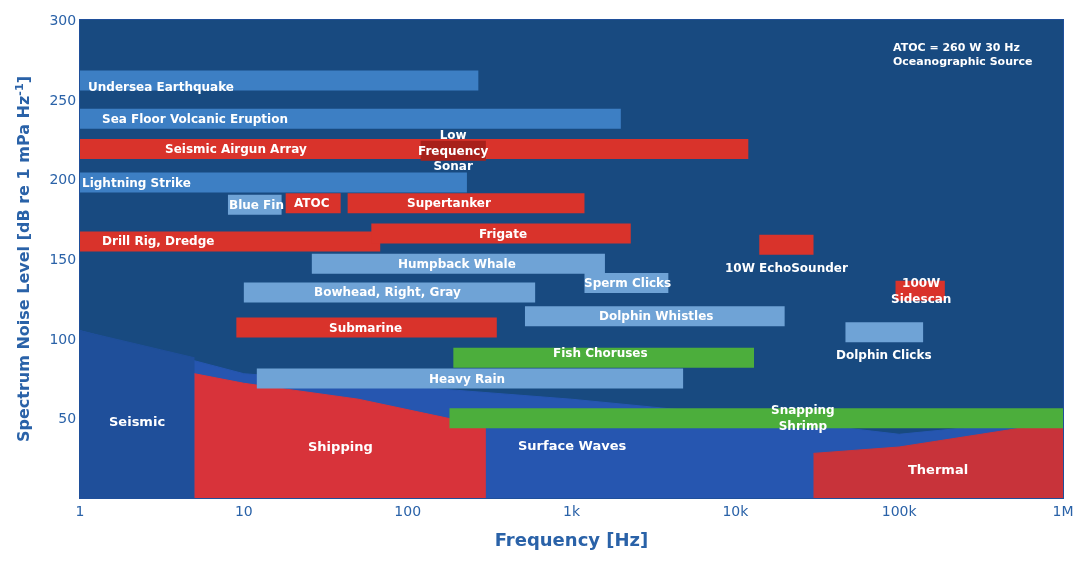 The width and height of the screenshot is (1086, 568). I want to click on annotation: Snapping Shrimp, so click(803, 418).